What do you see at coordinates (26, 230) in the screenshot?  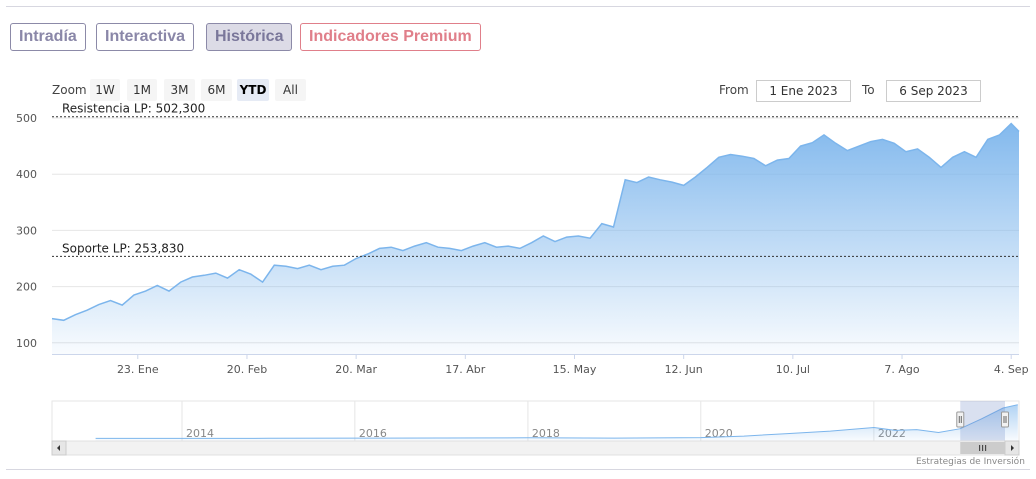 I see `y-tick-label: 300` at bounding box center [26, 230].